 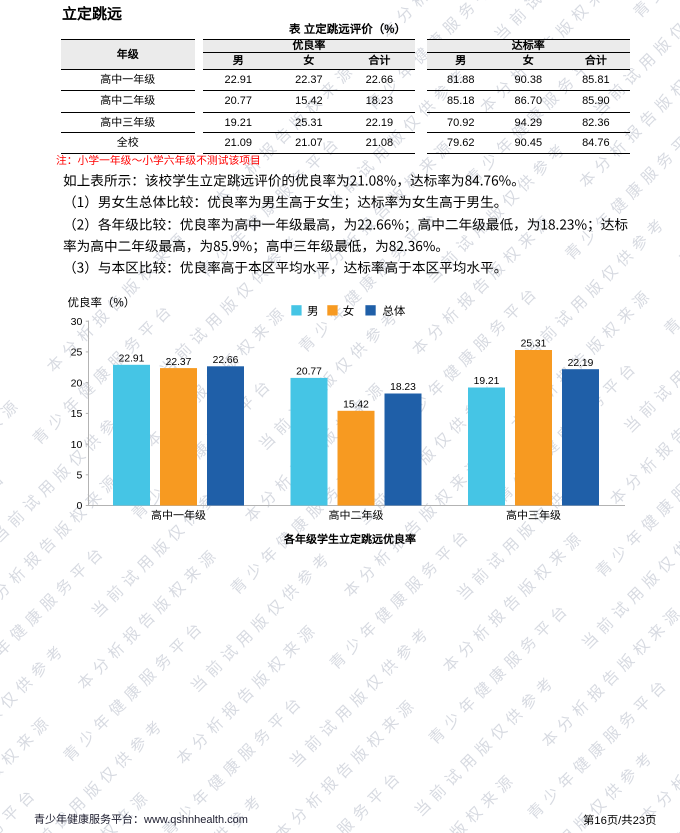 What do you see at coordinates (178, 515) in the screenshot?
I see `svg-text: 高中一年级` at bounding box center [178, 515].